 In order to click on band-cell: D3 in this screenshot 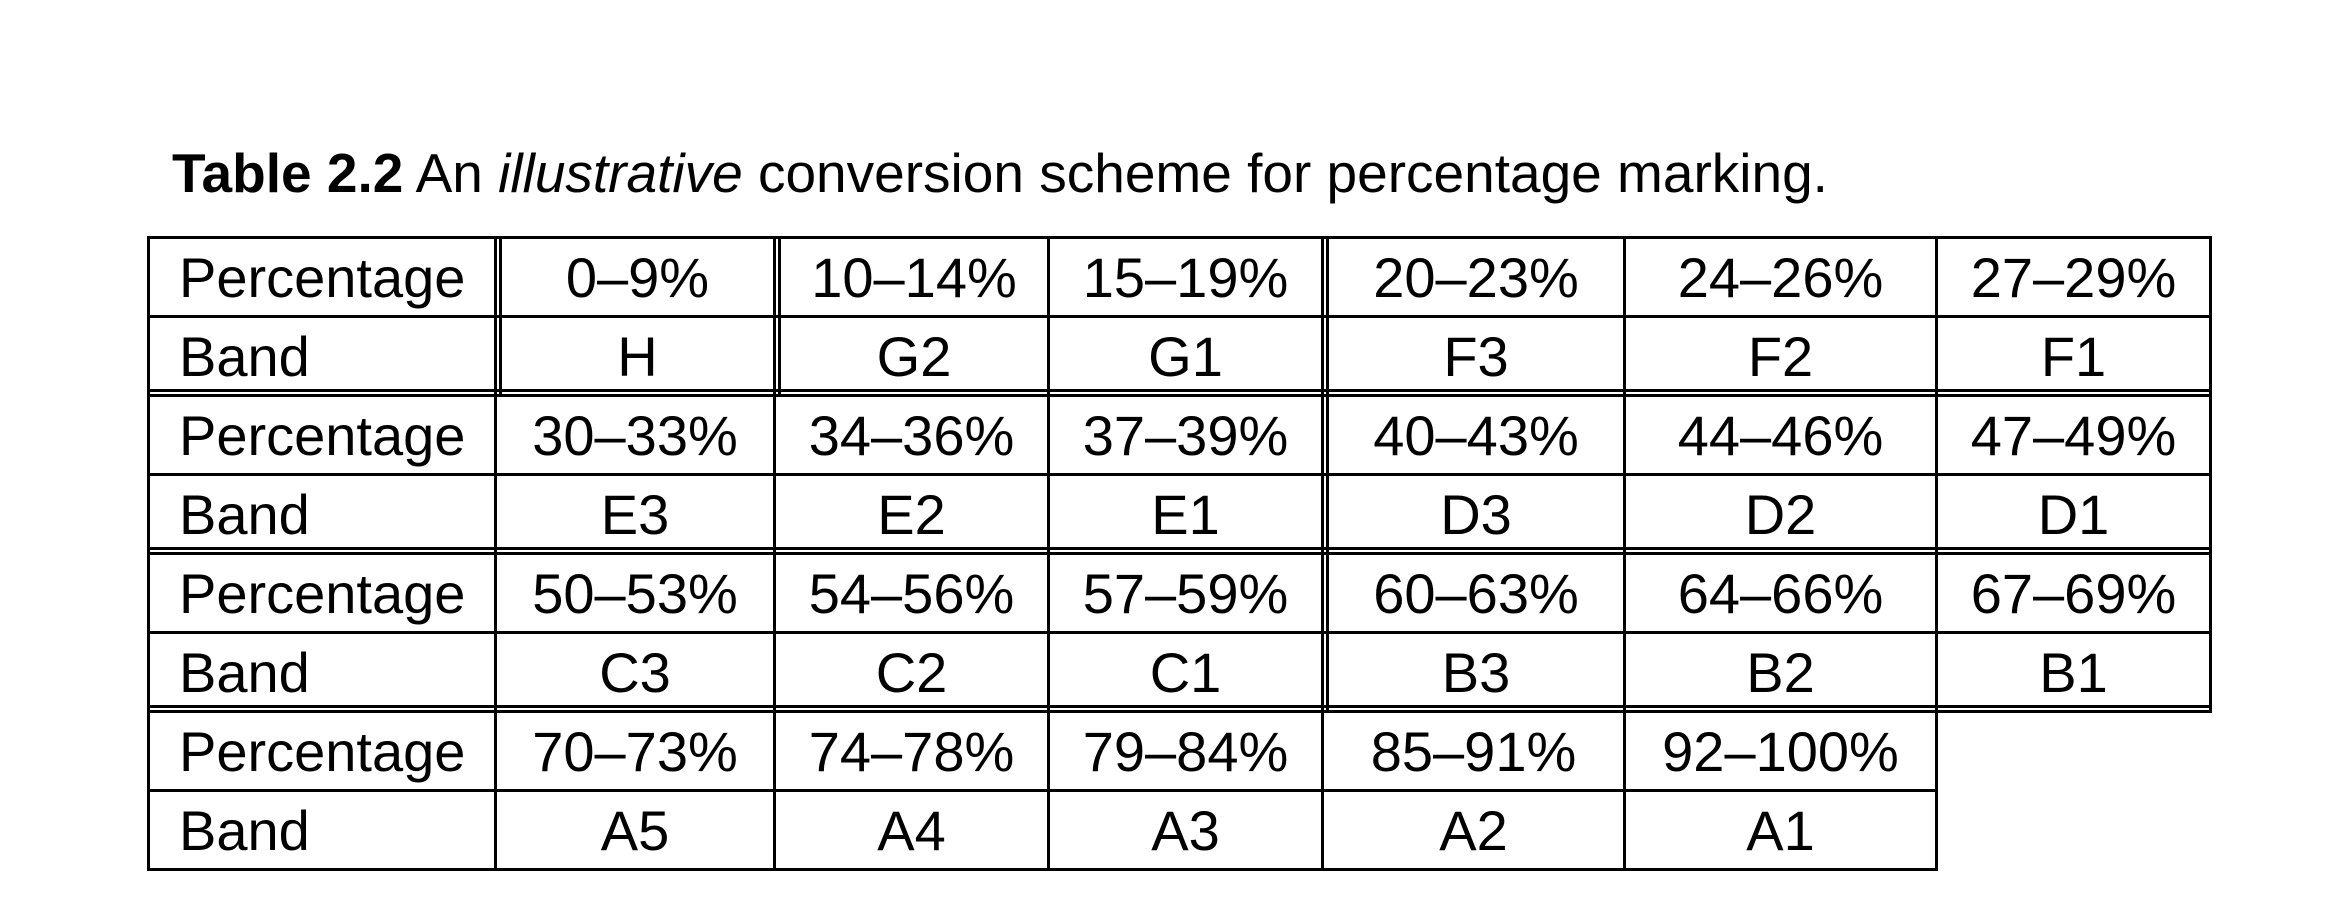, I will do `click(1476, 514)`.